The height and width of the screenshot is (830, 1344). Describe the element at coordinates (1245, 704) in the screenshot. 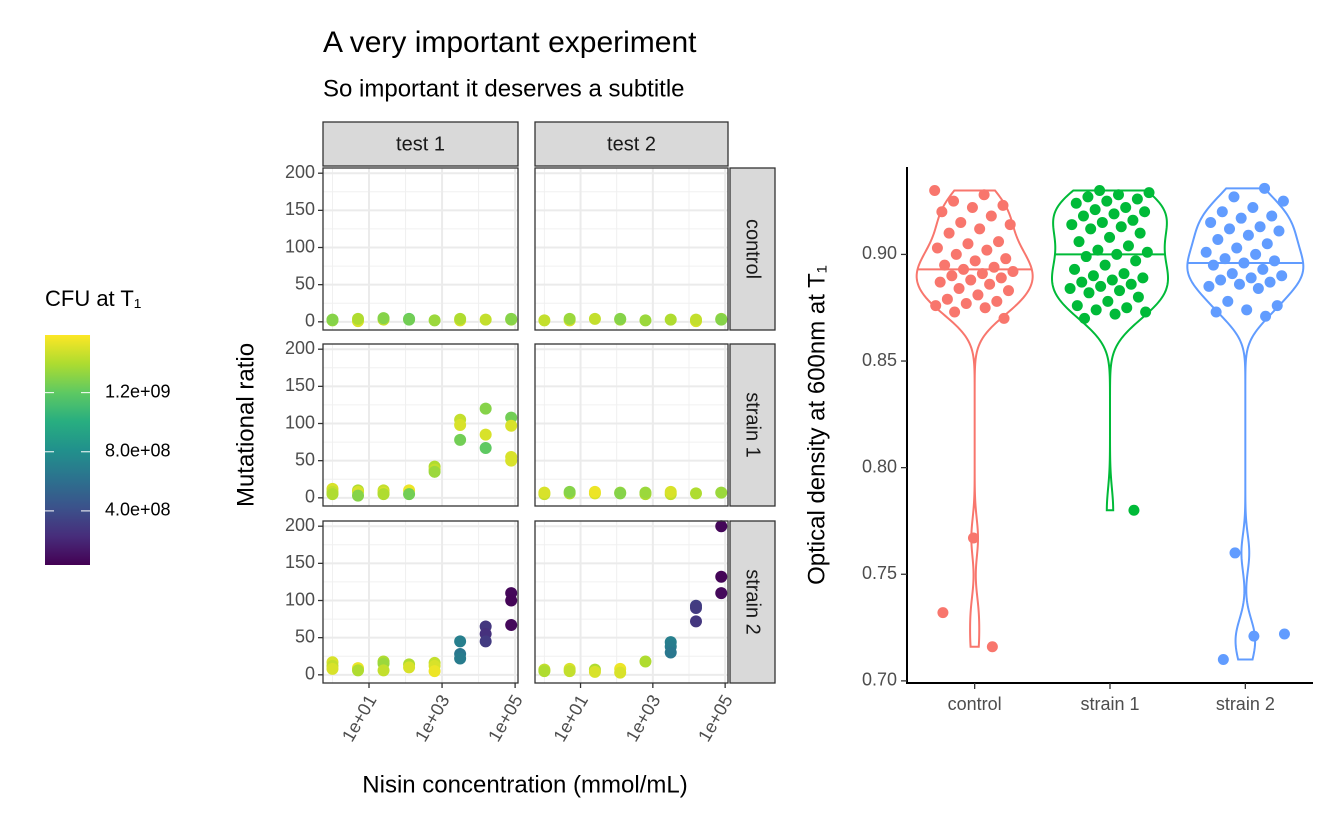

I see `x-tick-label: strain 2` at that location.